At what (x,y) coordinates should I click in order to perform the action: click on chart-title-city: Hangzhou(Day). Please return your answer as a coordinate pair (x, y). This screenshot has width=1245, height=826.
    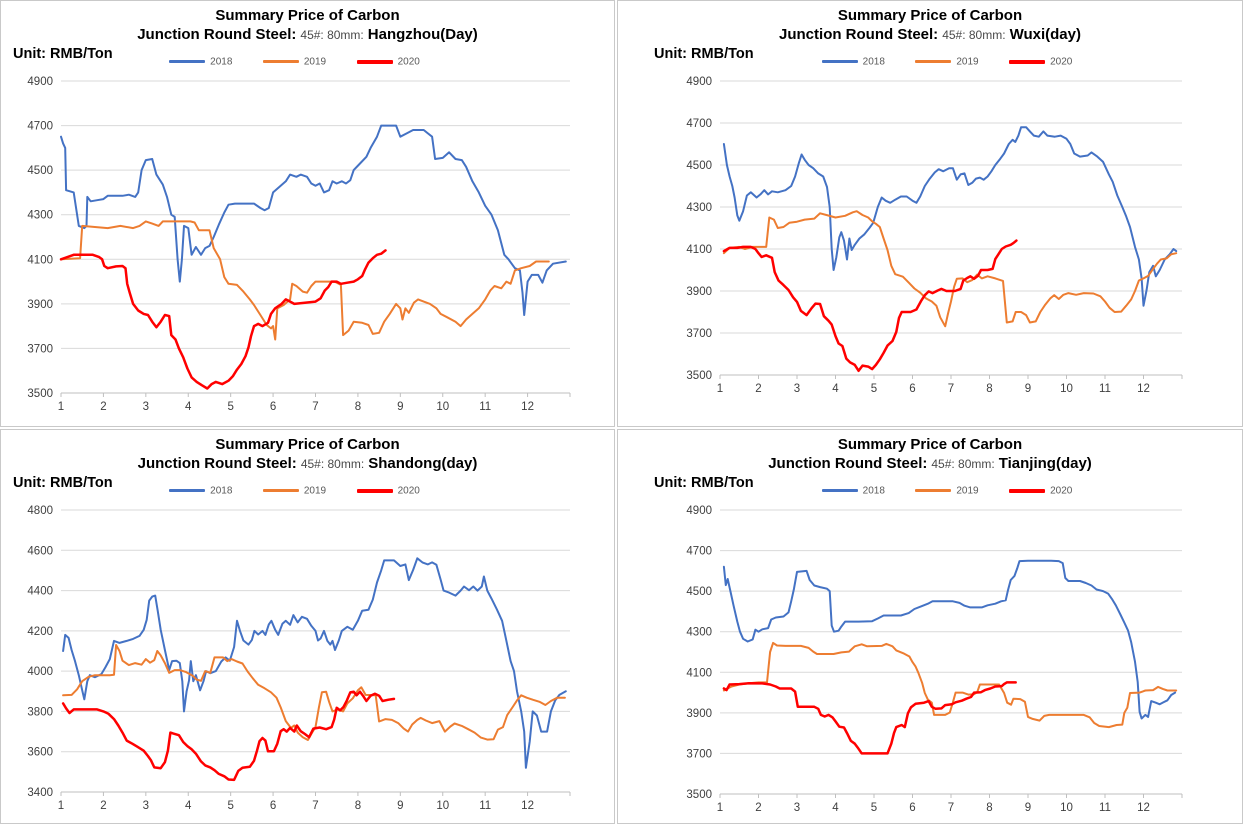
    Looking at the image, I should click on (422, 34).